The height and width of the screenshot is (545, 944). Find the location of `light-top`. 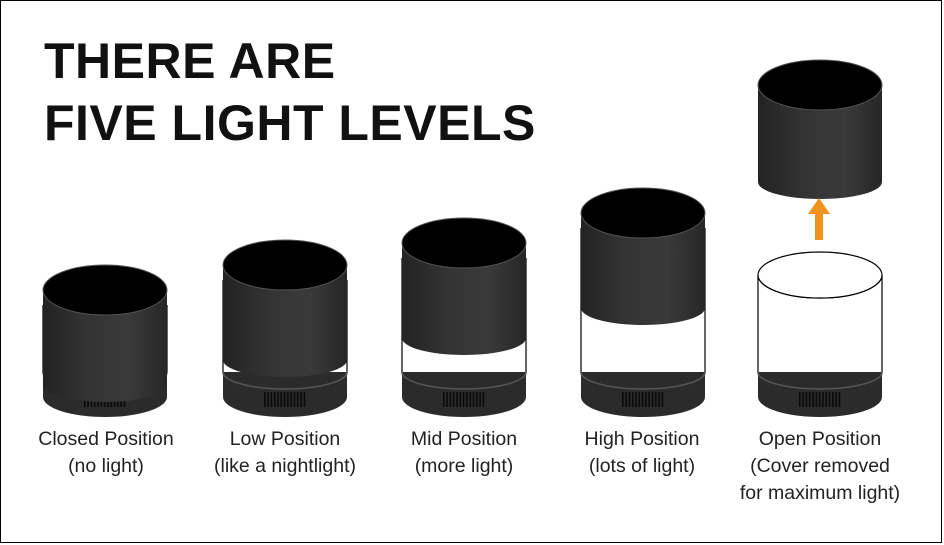

light-top is located at coordinates (820, 275).